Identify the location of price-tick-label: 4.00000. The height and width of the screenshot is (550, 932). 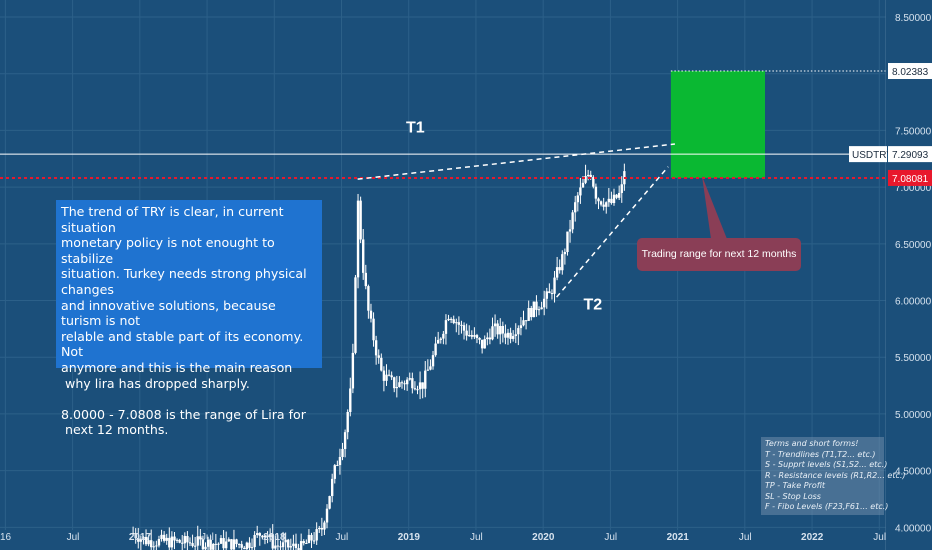
(913, 528).